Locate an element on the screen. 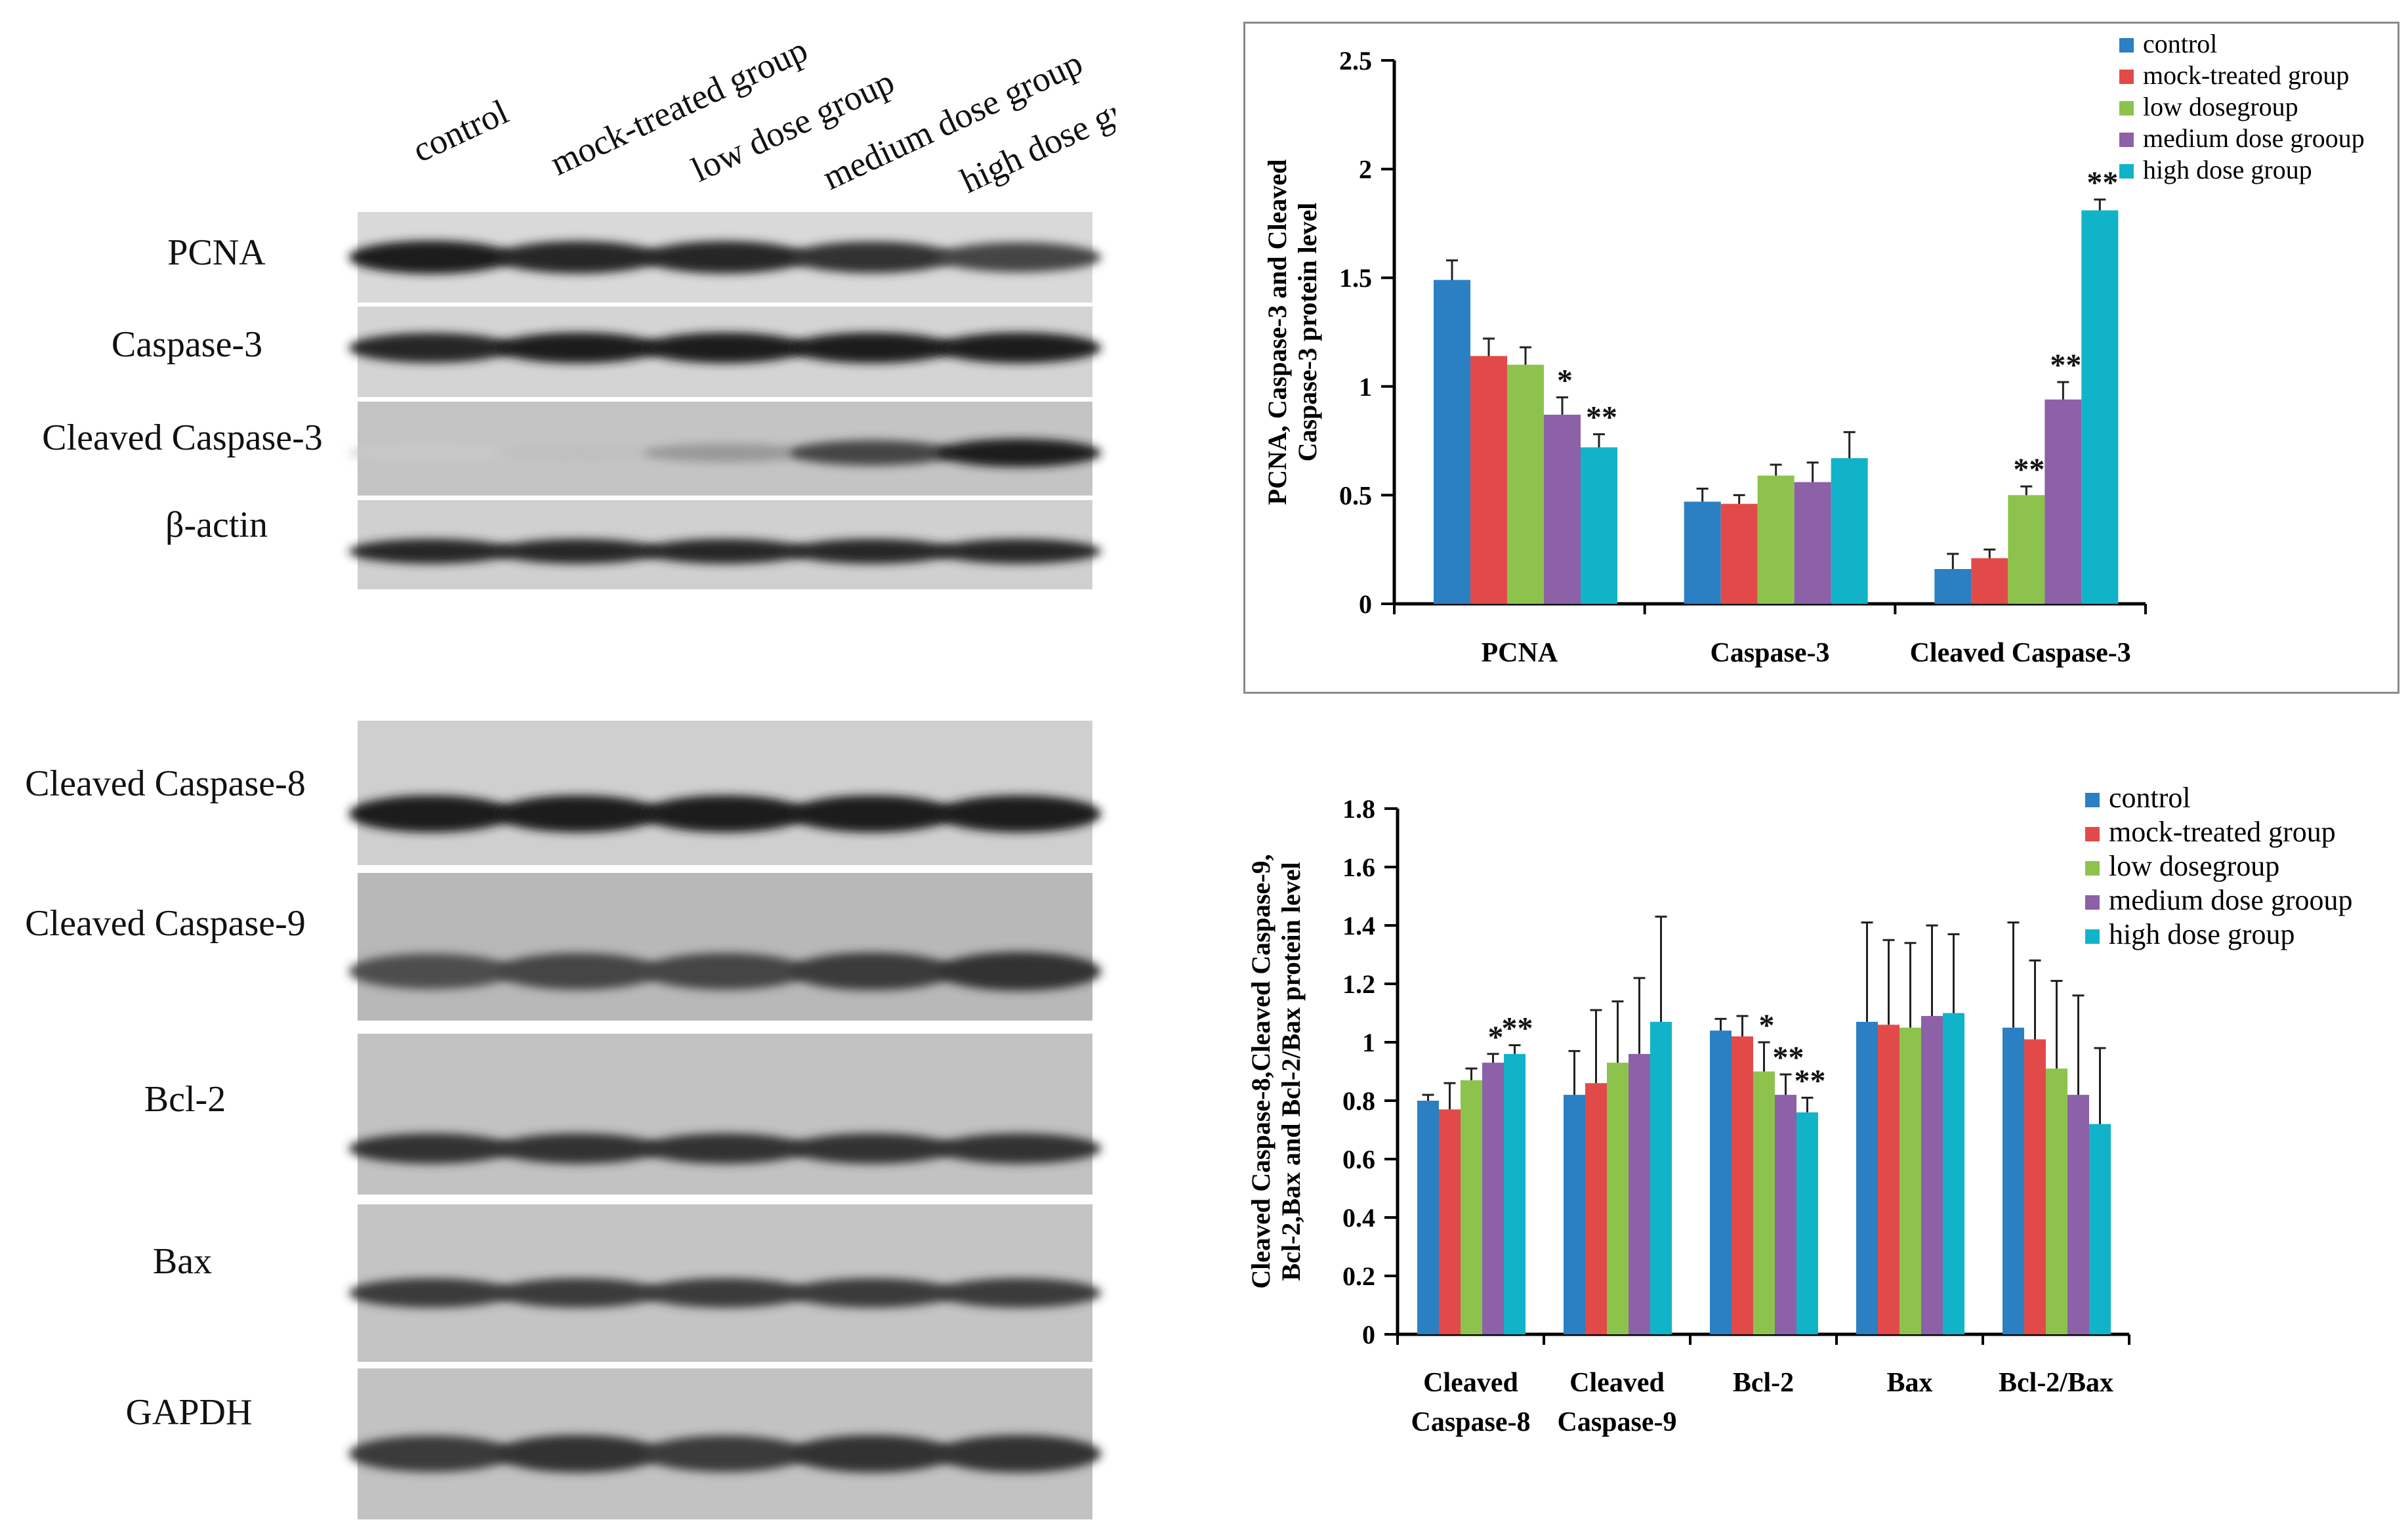 The width and height of the screenshot is (2408, 1524). category-label: Caspase-3 is located at coordinates (1769, 653).